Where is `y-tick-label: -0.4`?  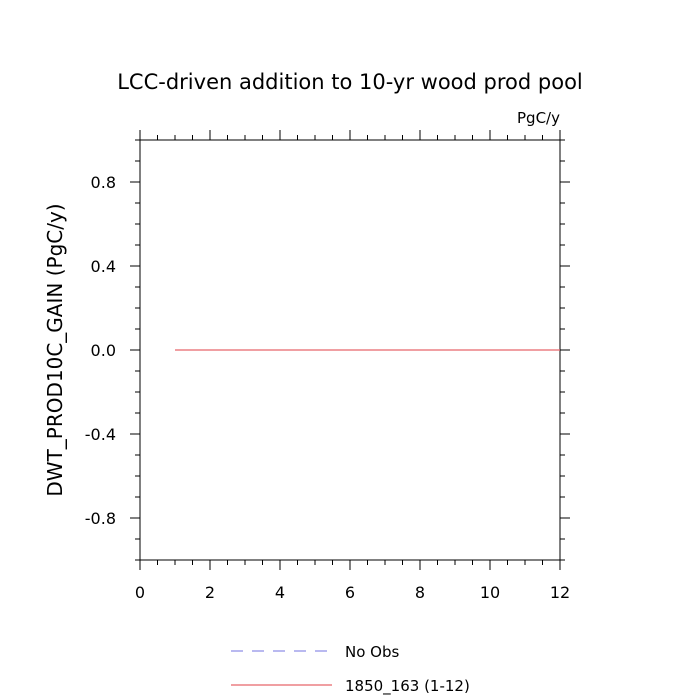
y-tick-label: -0.4 is located at coordinates (100, 434).